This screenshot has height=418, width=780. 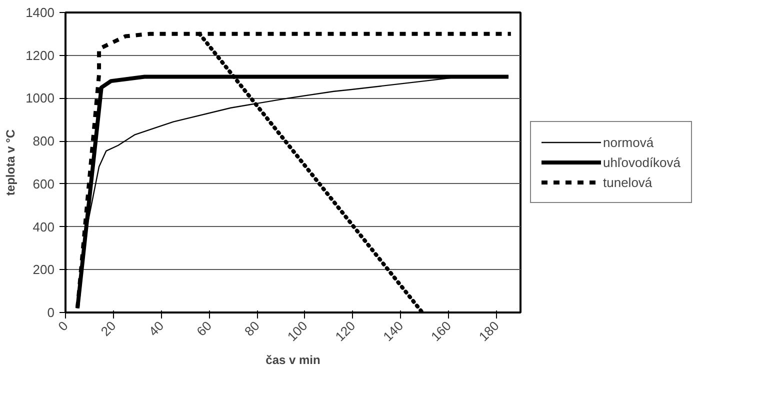 What do you see at coordinates (11, 162) in the screenshot?
I see `y-axis-title: teplota v °C` at bounding box center [11, 162].